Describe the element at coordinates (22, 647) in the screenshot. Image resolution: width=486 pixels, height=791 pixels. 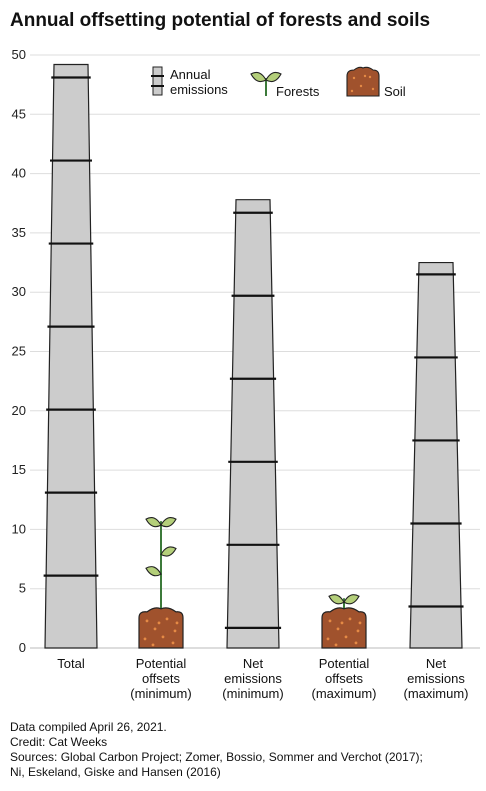
I see `y-tick-label: 0` at that location.